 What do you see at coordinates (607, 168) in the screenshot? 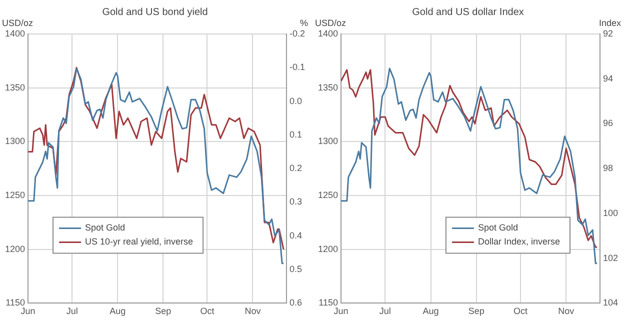
I see `y2-tick-label: 98` at bounding box center [607, 168].